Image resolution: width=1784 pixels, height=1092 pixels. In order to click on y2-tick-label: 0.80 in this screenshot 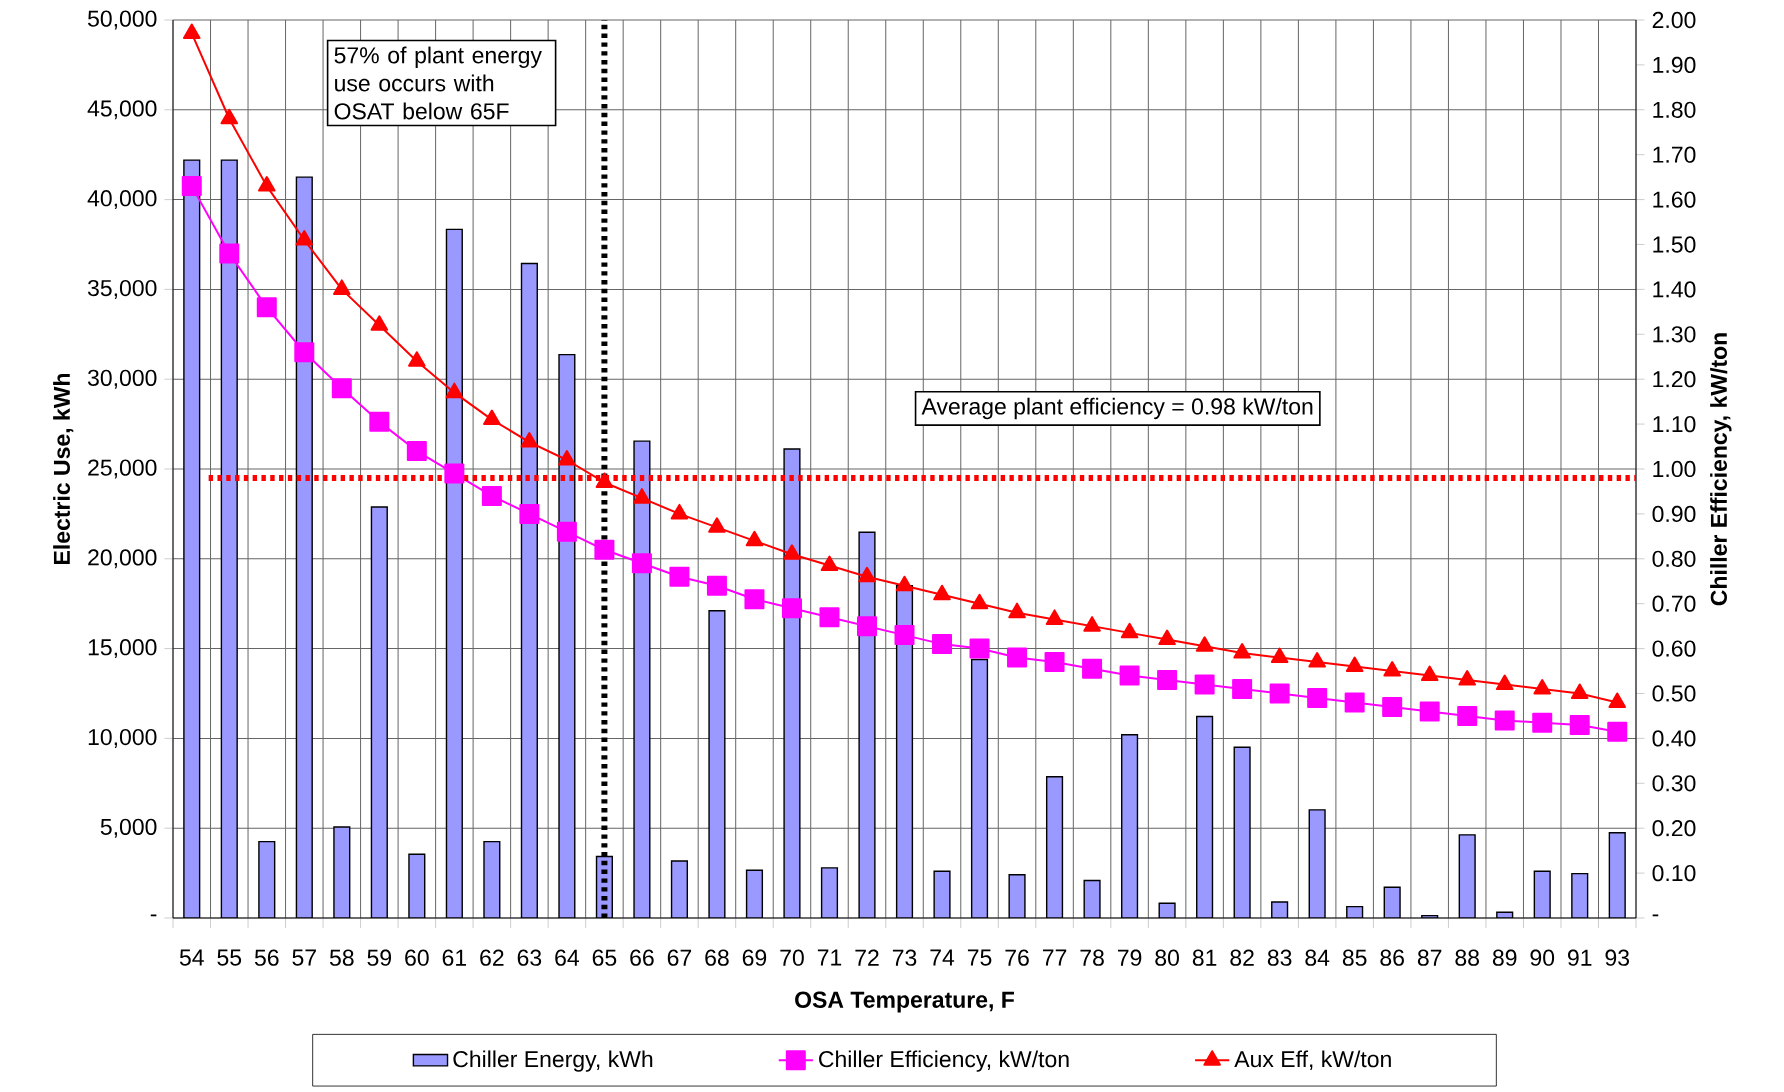, I will do `click(1674, 558)`.